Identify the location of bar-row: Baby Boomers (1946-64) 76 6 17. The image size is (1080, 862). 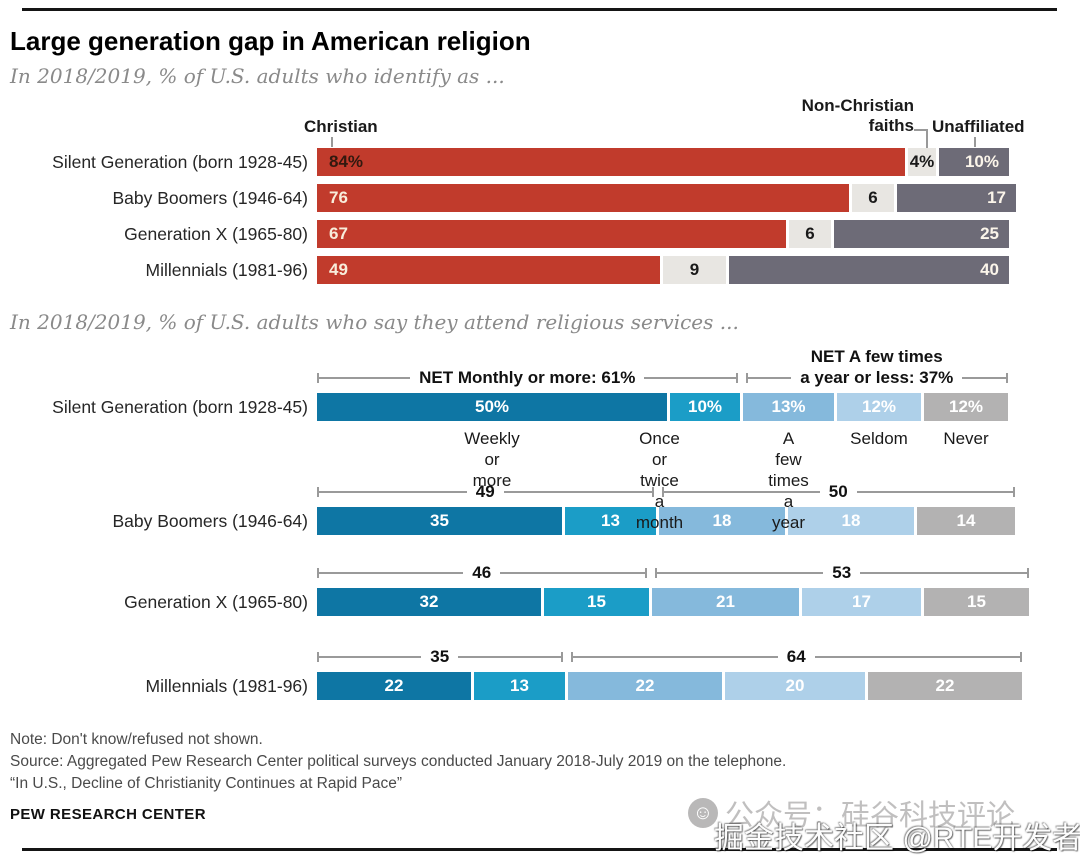
(508, 198).